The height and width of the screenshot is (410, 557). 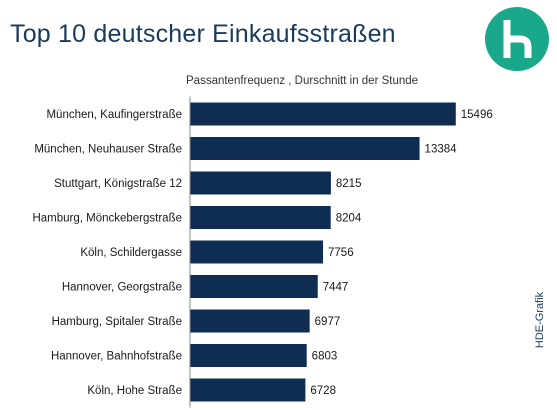 What do you see at coordinates (117, 322) in the screenshot?
I see `category-label: Hamburg, Spitaler Straße` at bounding box center [117, 322].